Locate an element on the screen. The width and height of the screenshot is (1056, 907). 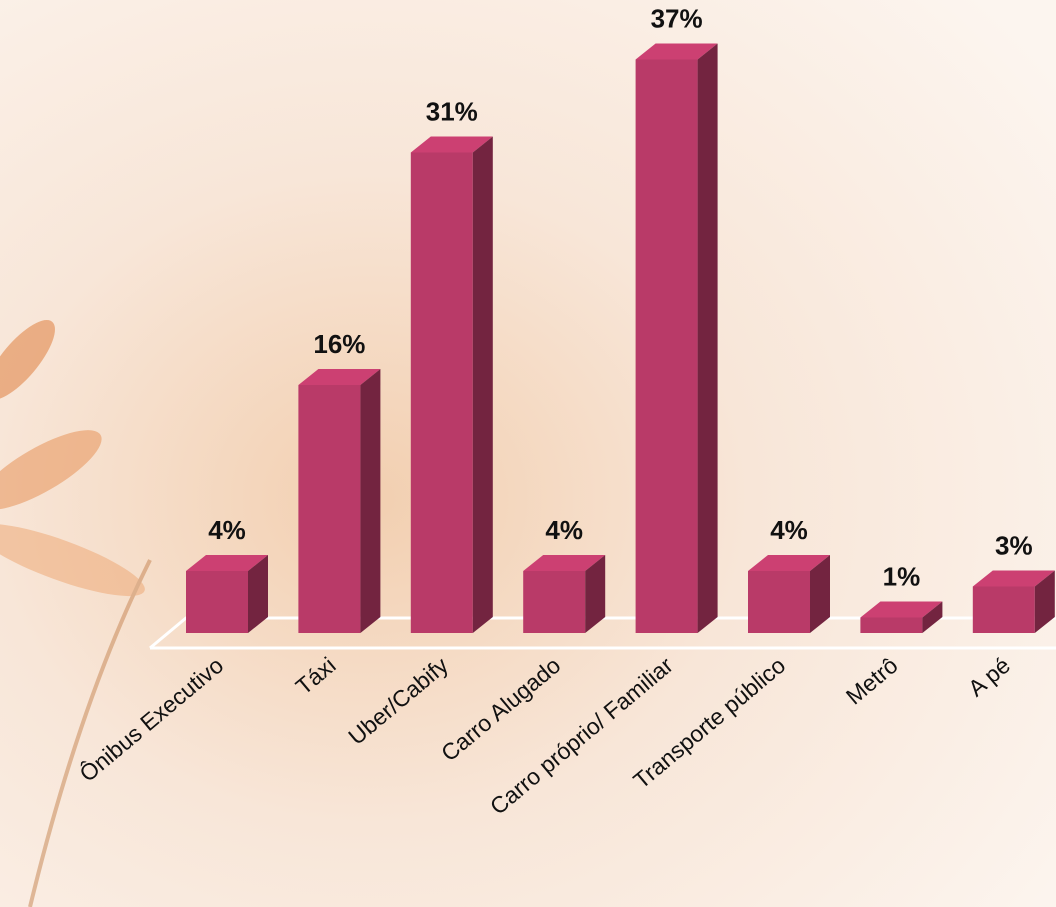
flower-decoration is located at coordinates (76, 613).